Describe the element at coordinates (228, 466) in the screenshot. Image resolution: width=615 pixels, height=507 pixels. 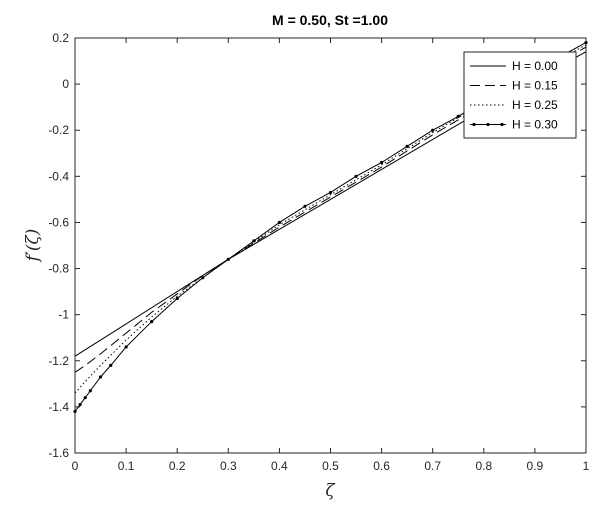
I see `x-tick-label: 0.3` at that location.